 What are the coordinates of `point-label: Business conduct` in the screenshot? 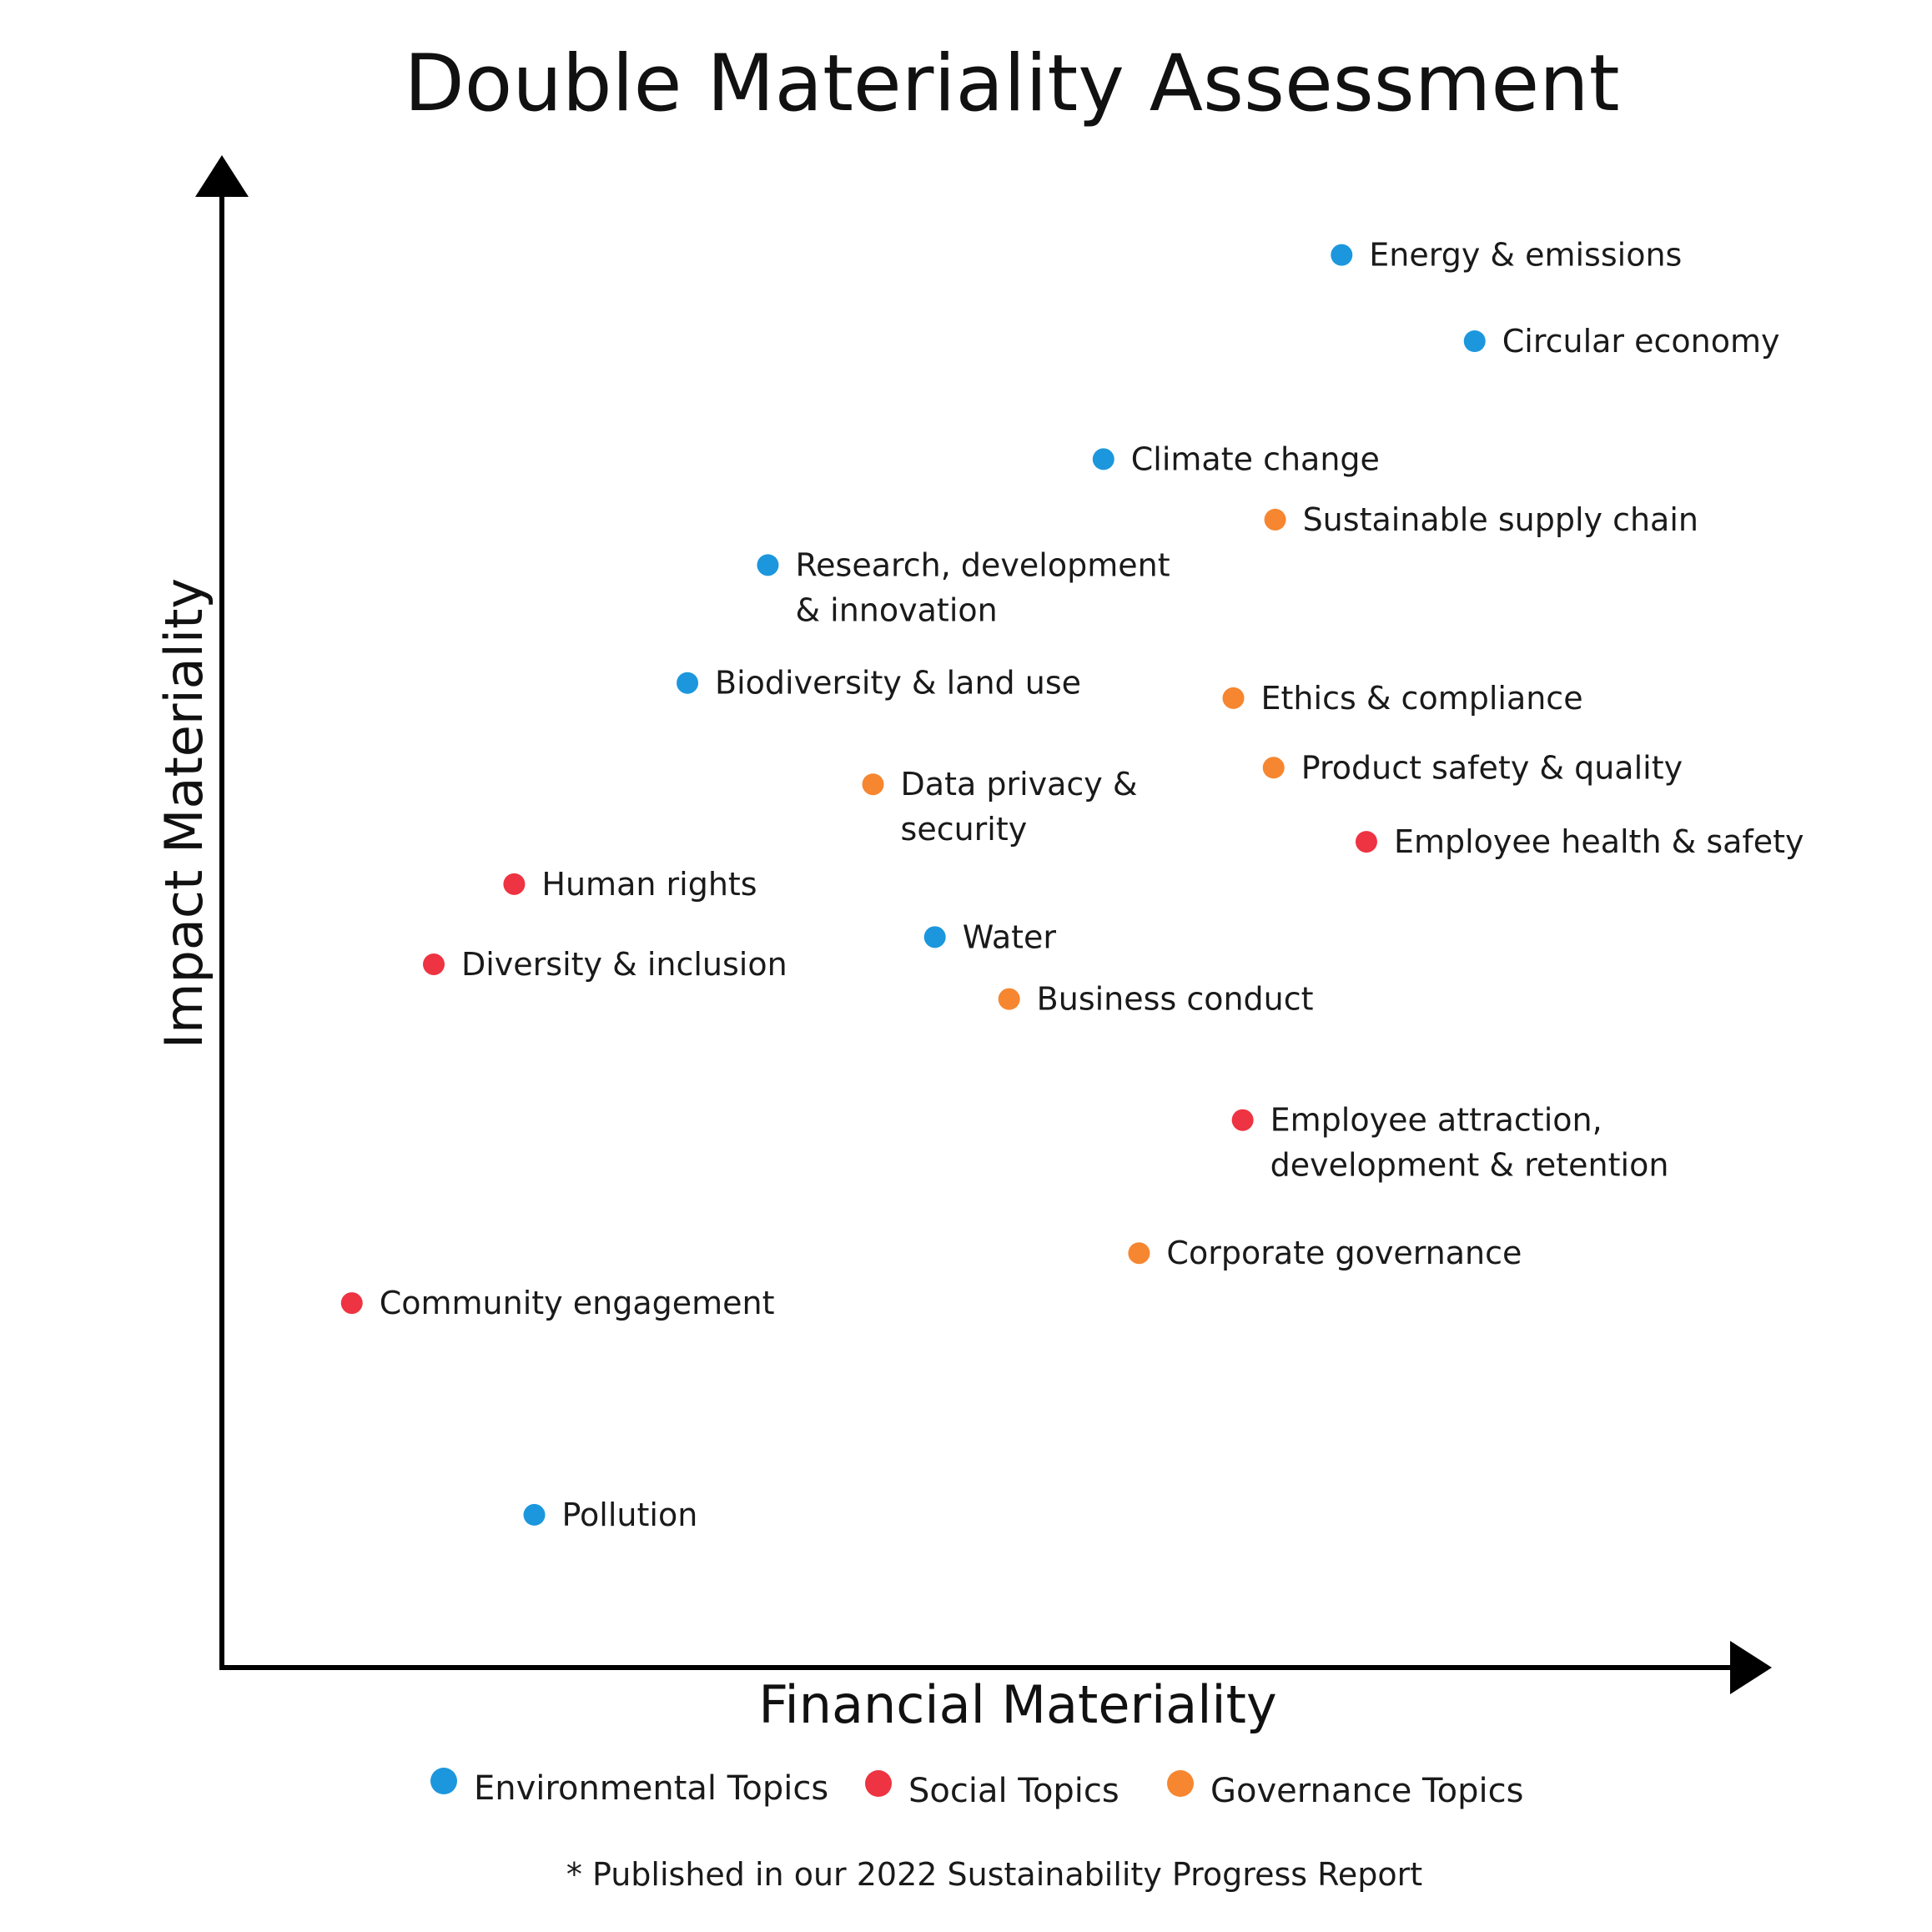 It's located at (1175, 999).